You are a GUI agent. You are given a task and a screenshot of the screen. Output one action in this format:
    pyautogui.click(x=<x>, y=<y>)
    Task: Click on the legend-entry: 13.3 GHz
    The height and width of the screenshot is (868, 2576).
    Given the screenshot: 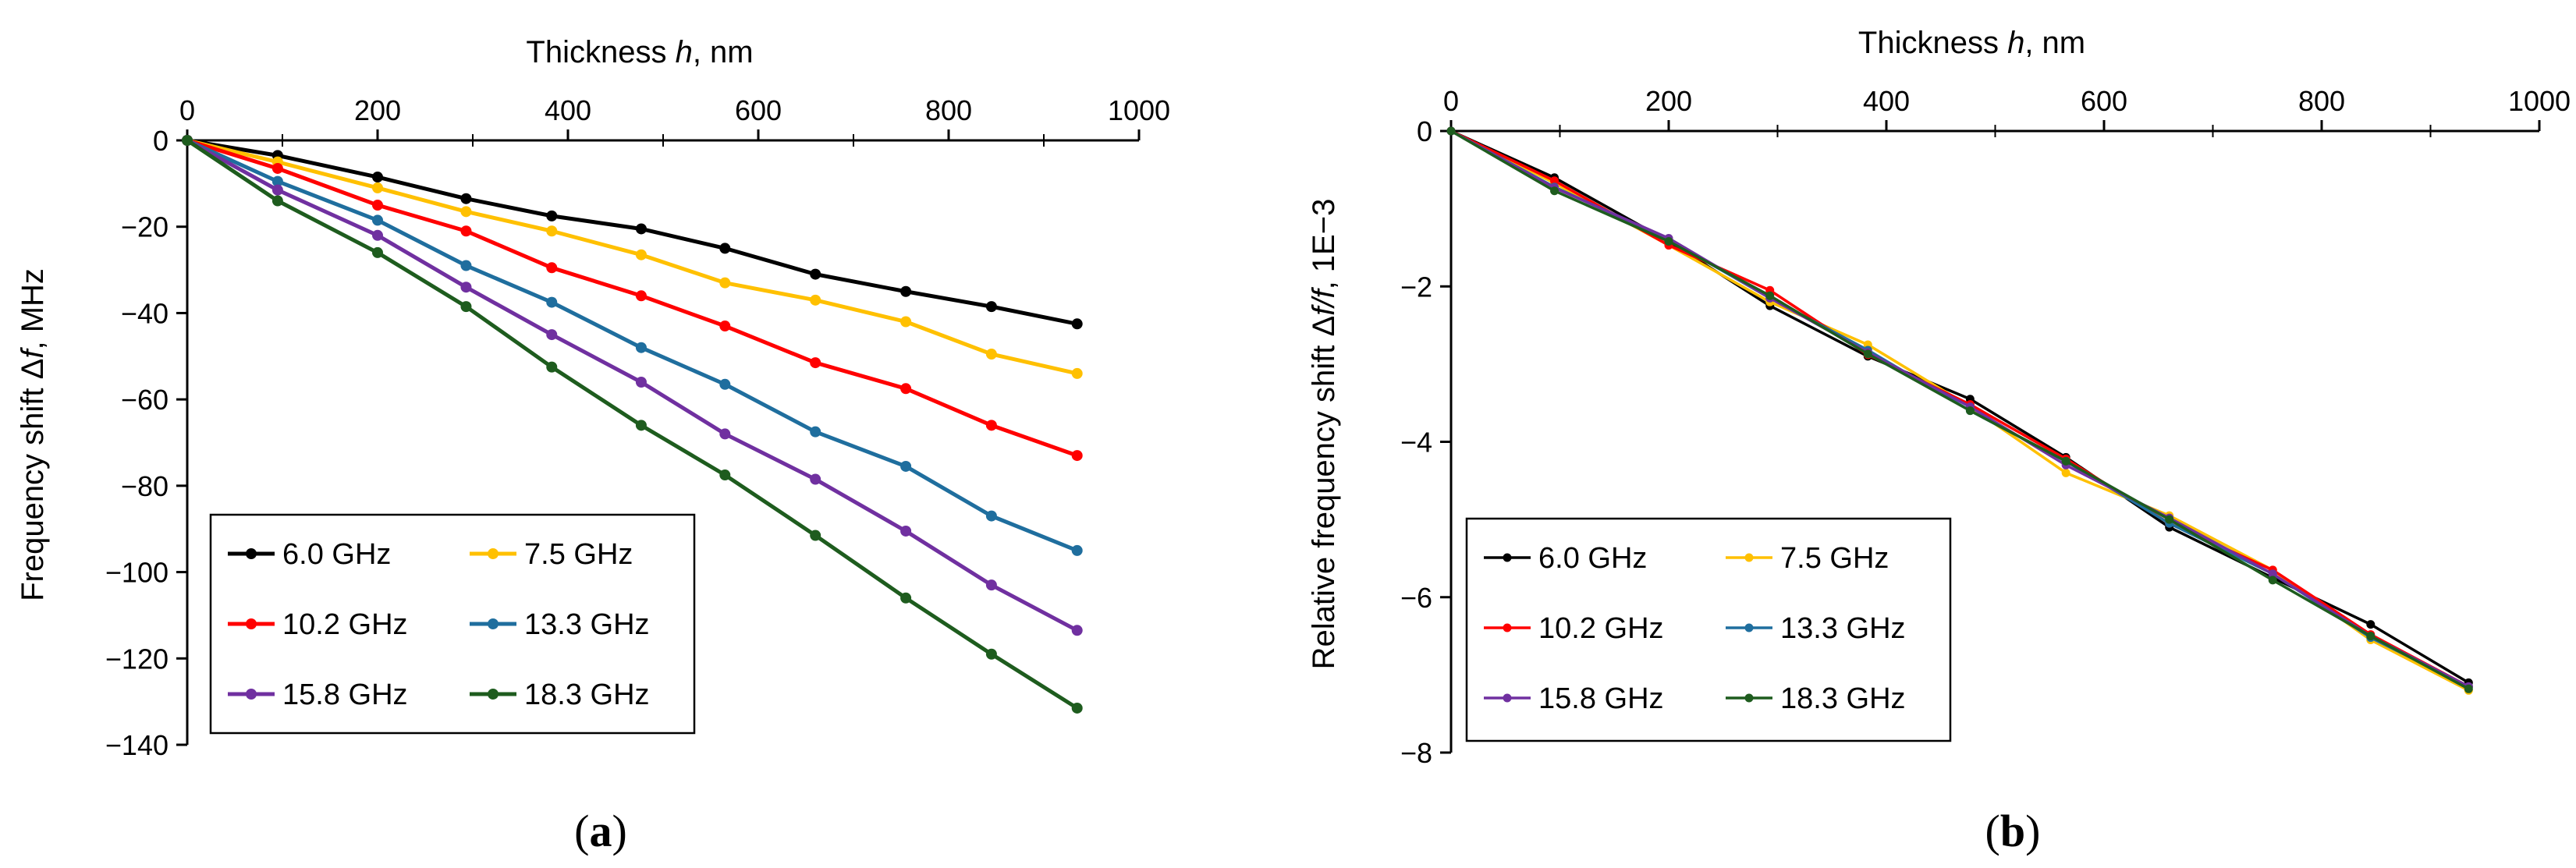 What is the action you would take?
    pyautogui.click(x=1843, y=628)
    